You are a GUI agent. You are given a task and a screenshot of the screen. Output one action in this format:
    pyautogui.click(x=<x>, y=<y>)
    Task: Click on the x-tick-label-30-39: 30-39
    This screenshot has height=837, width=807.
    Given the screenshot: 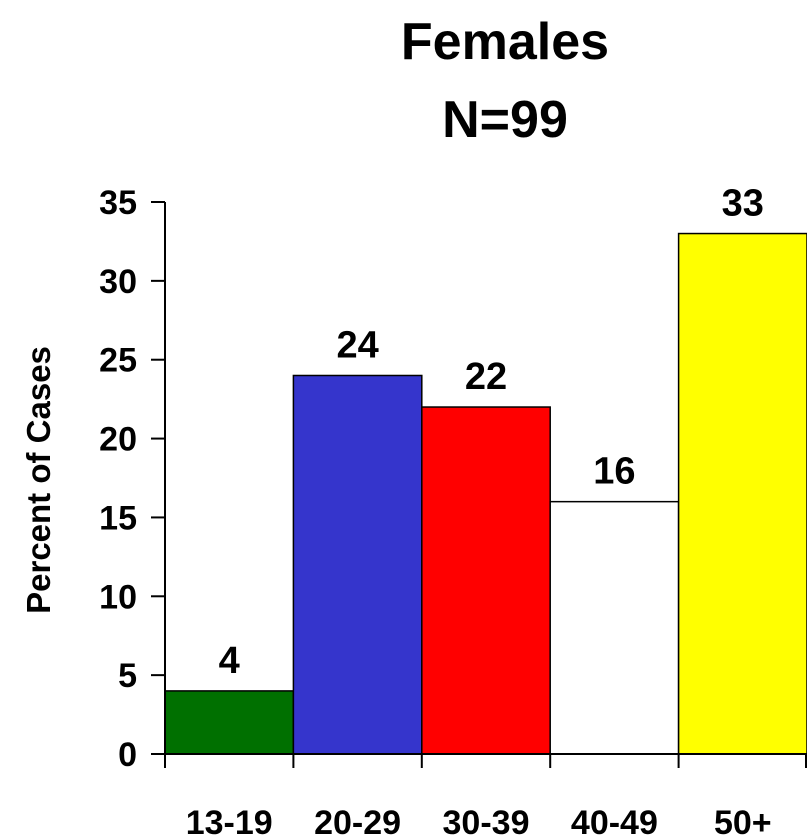 What is the action you would take?
    pyautogui.click(x=486, y=820)
    